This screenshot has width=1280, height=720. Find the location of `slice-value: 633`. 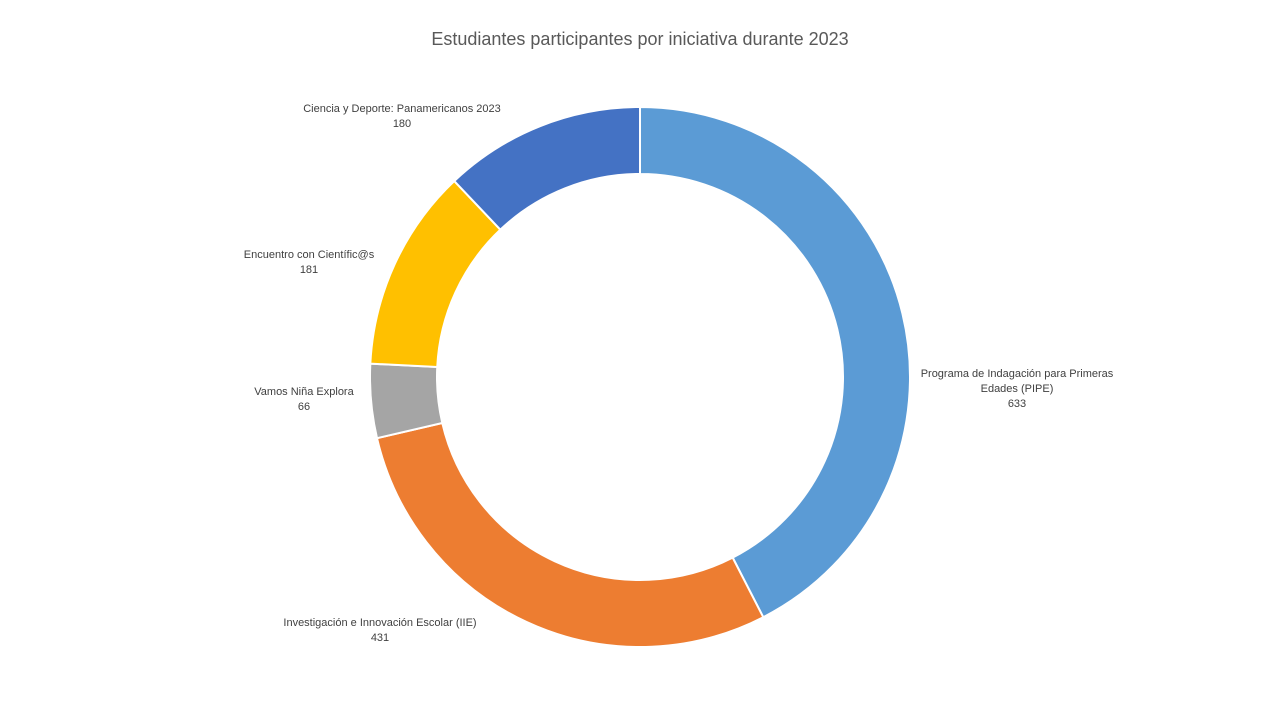

slice-value: 633 is located at coordinates (1017, 404).